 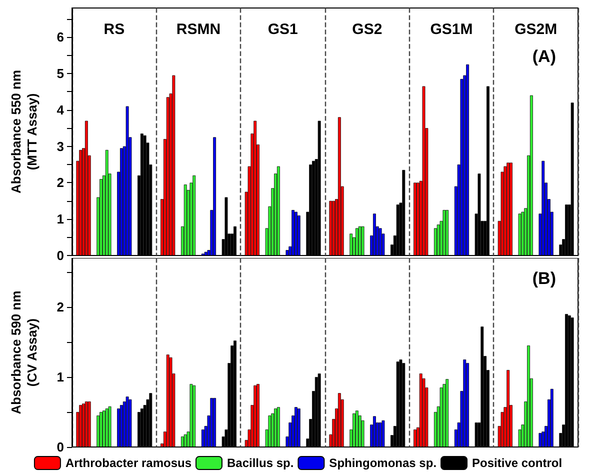 I want to click on y-axis-title: Absorbance 590 nm (CV Assay), so click(x=24, y=352).